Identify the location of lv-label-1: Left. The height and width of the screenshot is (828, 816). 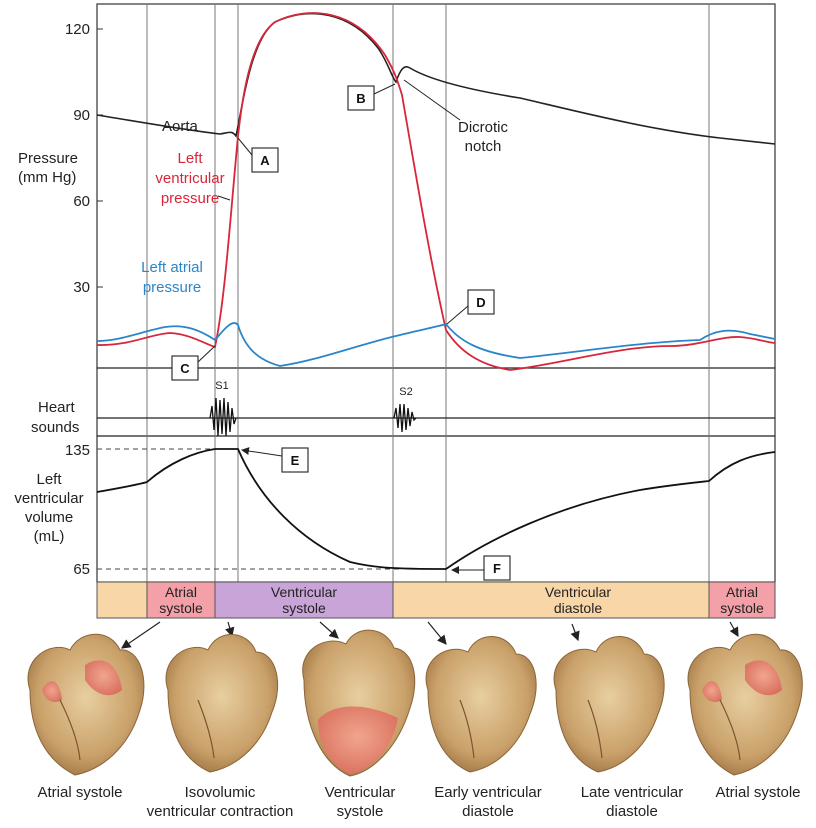
(190, 158).